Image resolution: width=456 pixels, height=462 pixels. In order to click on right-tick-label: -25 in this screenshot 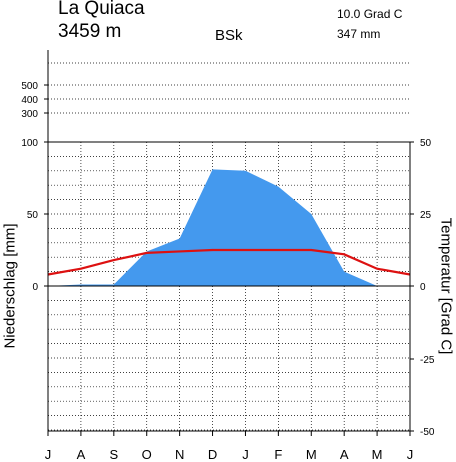, I will do `click(427, 360)`.